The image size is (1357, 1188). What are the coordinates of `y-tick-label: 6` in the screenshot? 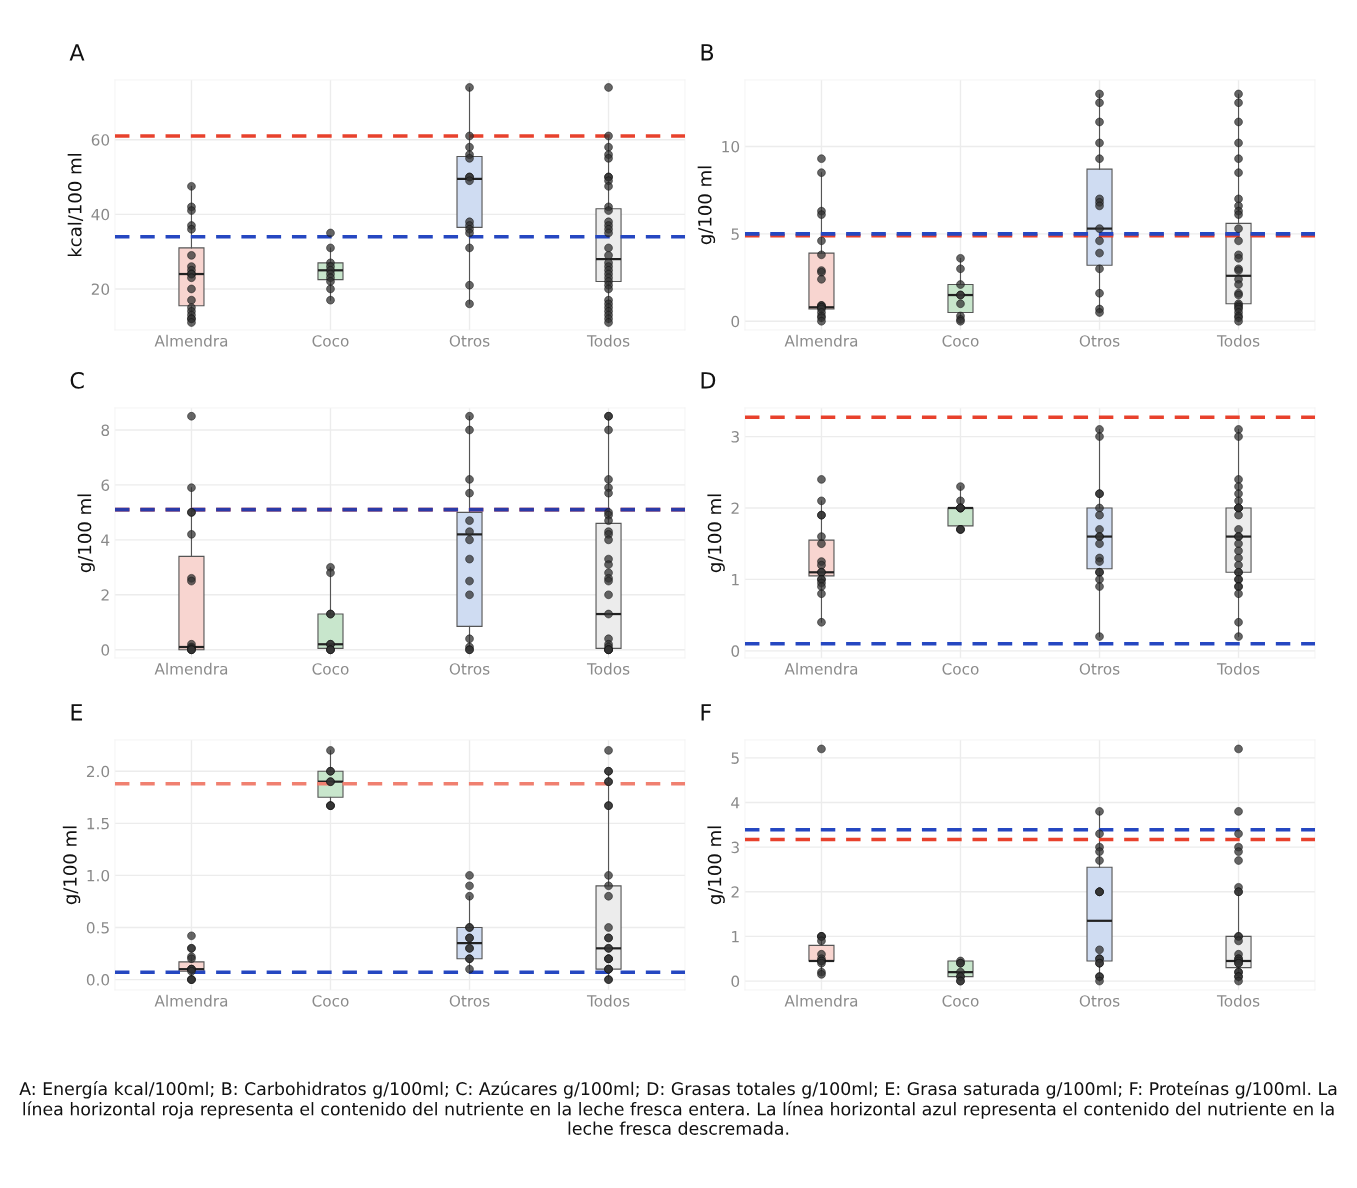 It's located at (105, 485).